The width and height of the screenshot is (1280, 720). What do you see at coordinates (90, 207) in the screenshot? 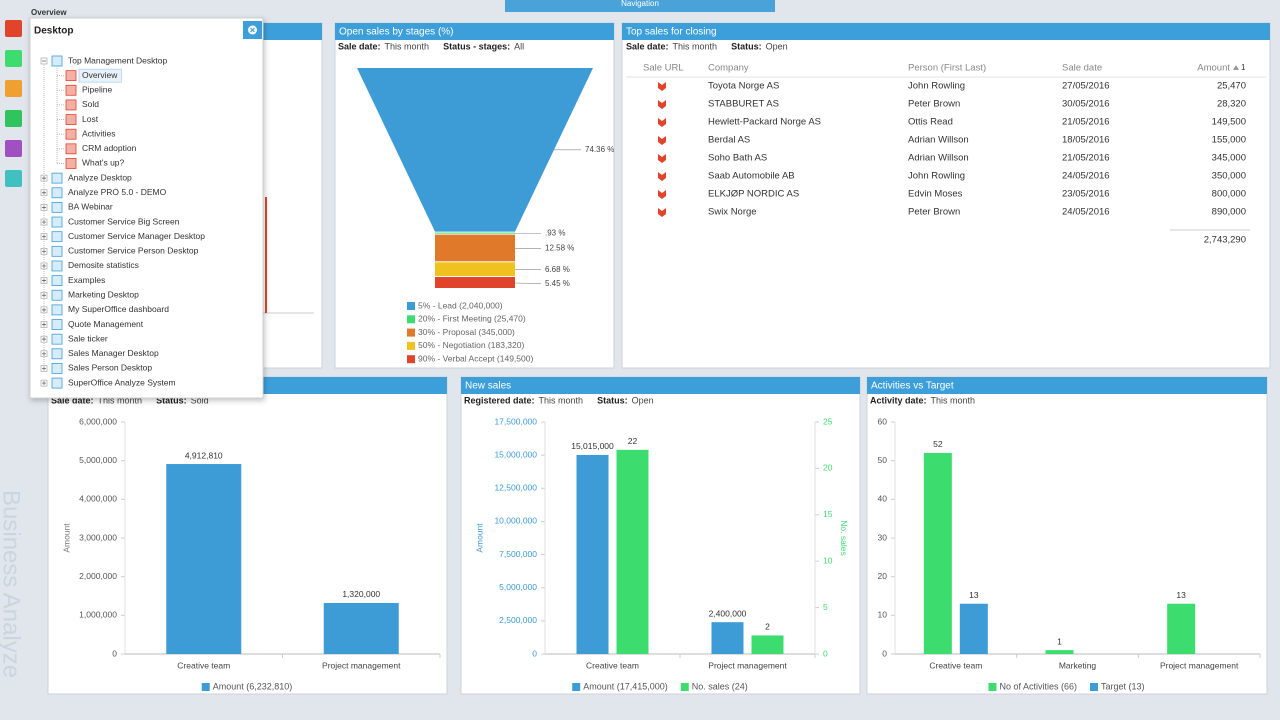
I see `tree-item: BA Webinar` at bounding box center [90, 207].